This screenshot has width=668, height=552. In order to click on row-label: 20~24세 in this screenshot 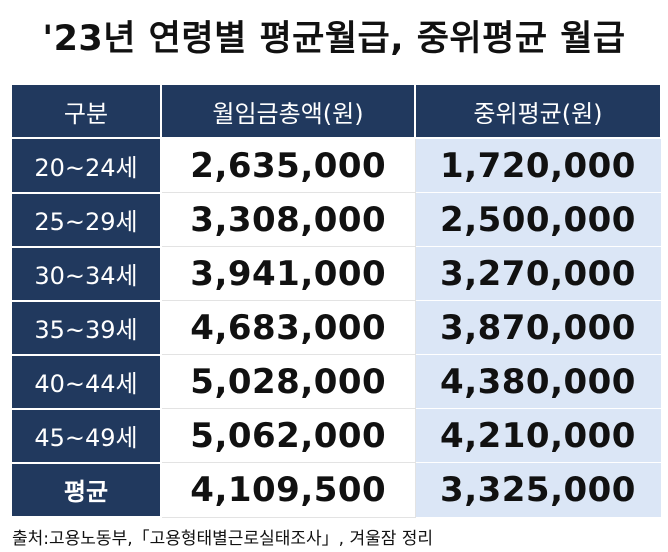, I will do `click(86, 165)`.